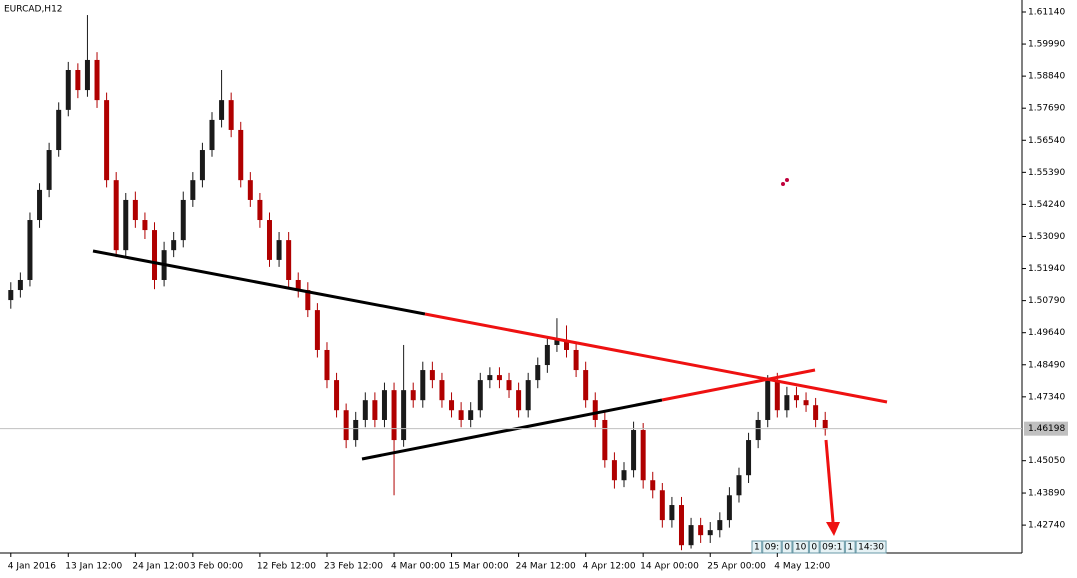 This screenshot has height=578, width=1077. Describe the element at coordinates (286, 567) in the screenshot. I see `x-tick-label: 12 Feb 12:00` at that location.